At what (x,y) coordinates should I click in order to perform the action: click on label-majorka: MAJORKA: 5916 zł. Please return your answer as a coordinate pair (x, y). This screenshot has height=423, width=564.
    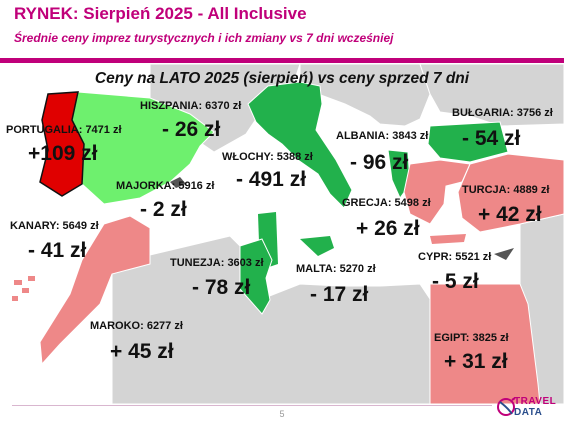
    Looking at the image, I should click on (165, 186).